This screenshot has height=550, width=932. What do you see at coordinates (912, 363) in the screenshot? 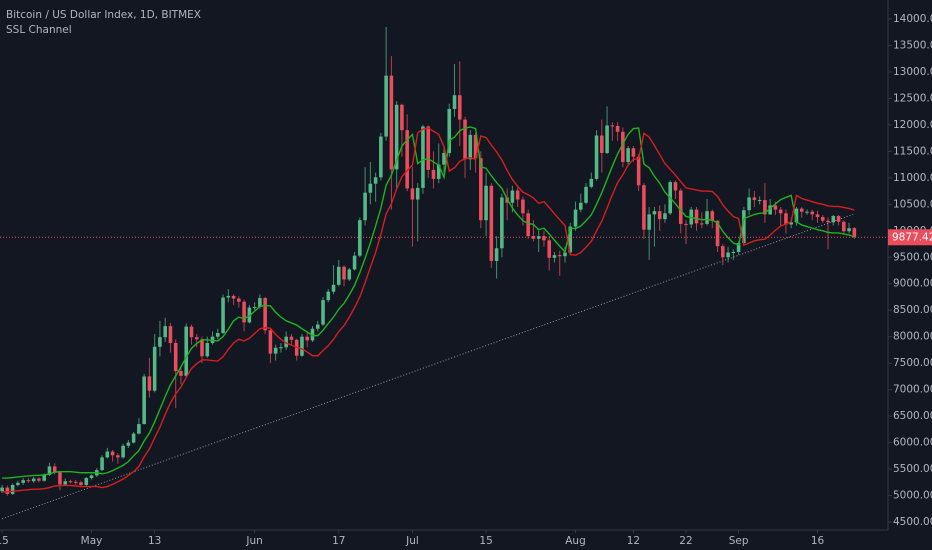
I see `y-tick-label: 7500.00` at bounding box center [912, 363].